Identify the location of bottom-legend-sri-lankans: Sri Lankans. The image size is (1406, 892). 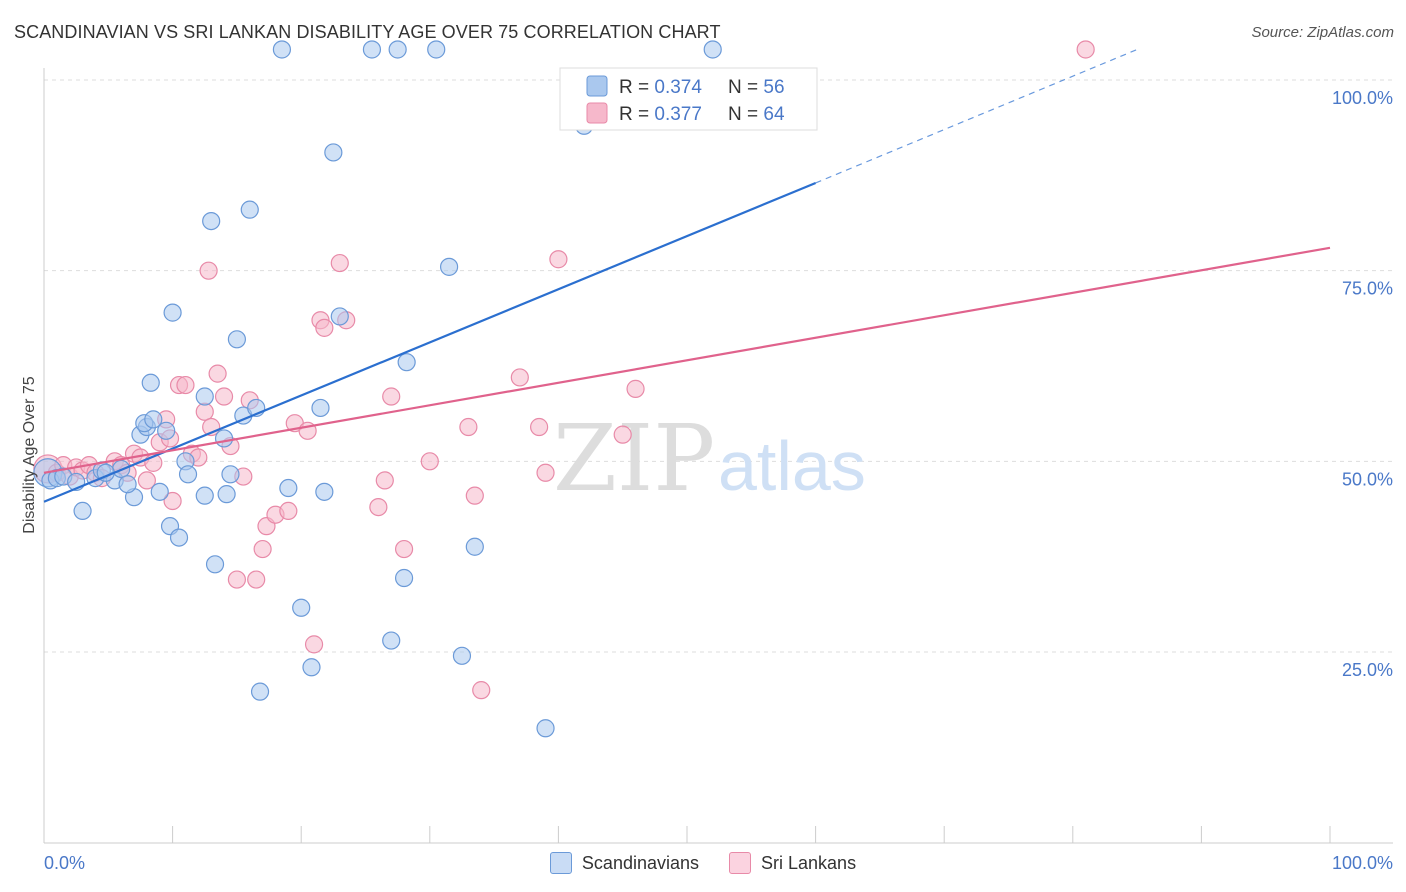
(792, 863).